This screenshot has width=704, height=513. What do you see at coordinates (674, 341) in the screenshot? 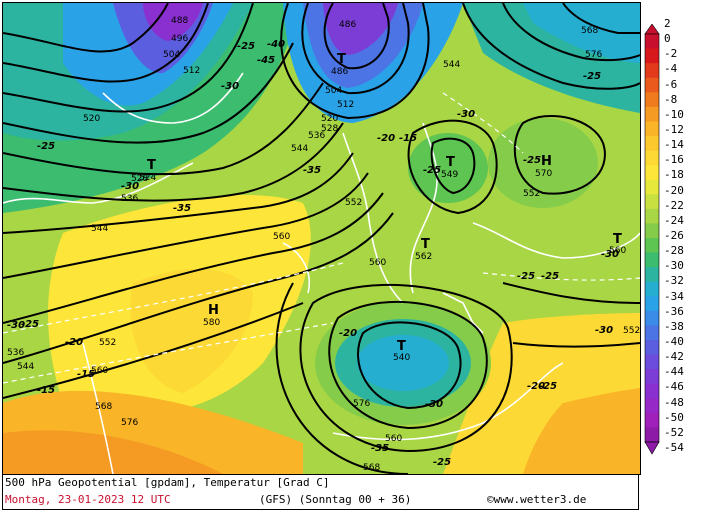
I see `legend-label: -40` at bounding box center [674, 341].